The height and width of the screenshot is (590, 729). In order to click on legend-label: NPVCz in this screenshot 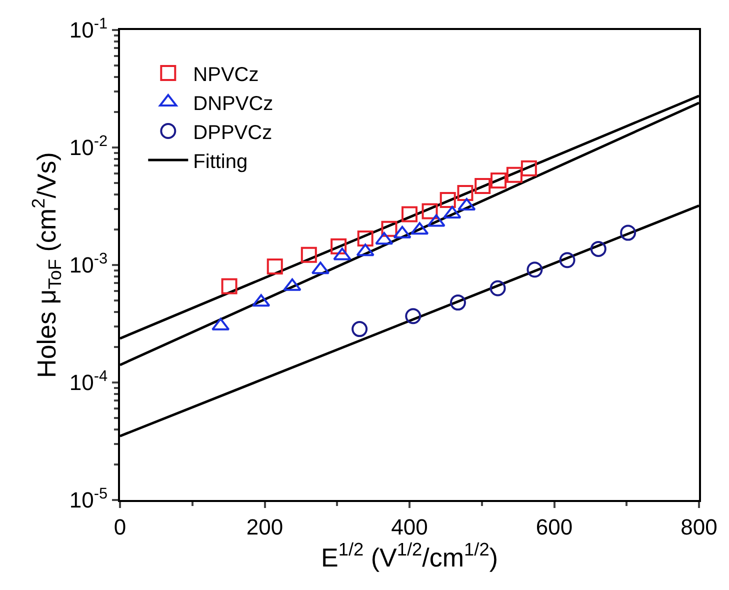, I will do `click(226, 75)`.